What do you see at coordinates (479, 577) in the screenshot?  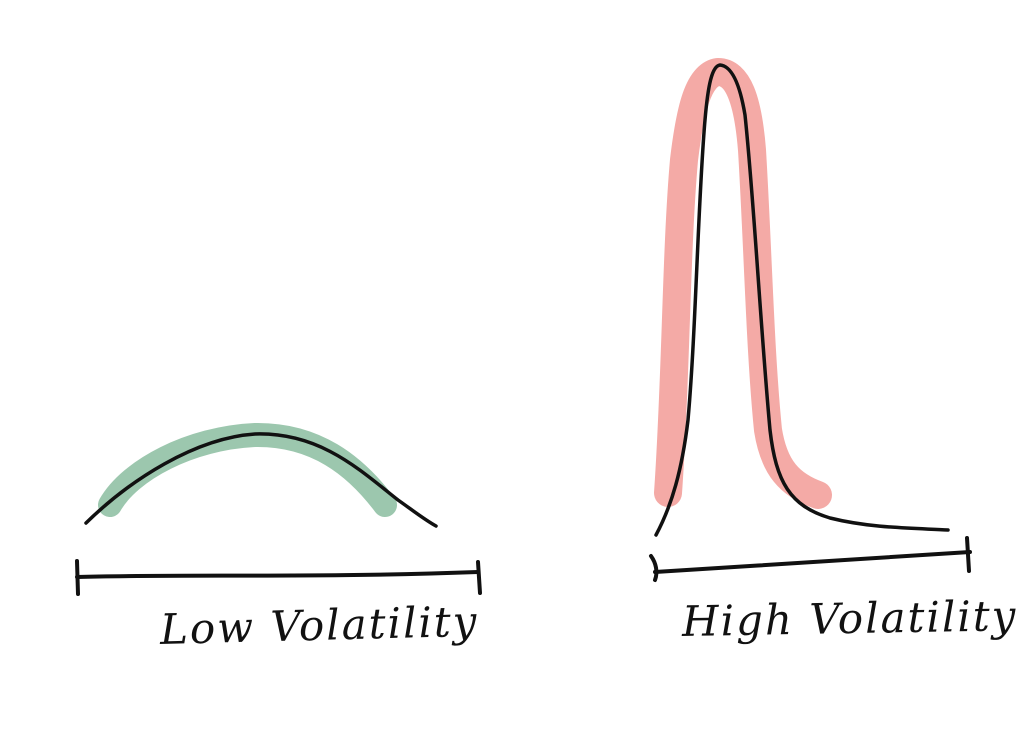 I see `low-volatility-axis-right-tick` at bounding box center [479, 577].